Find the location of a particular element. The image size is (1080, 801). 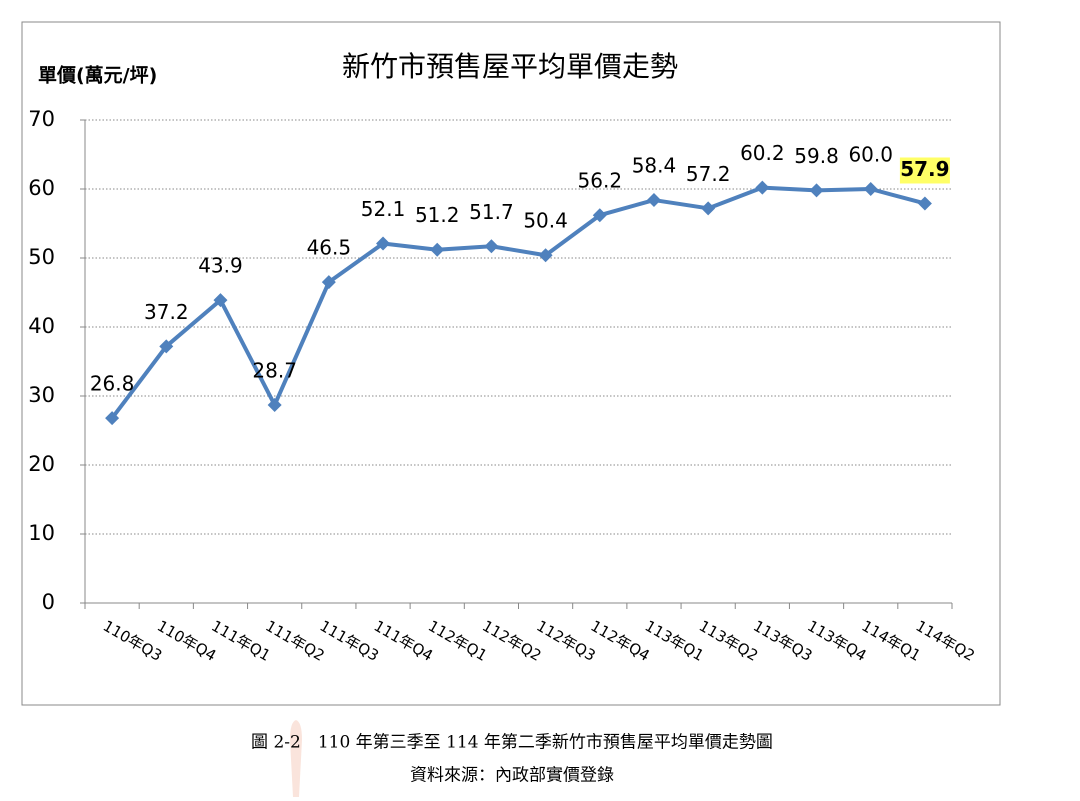

label-highlight is located at coordinates (924, 170).